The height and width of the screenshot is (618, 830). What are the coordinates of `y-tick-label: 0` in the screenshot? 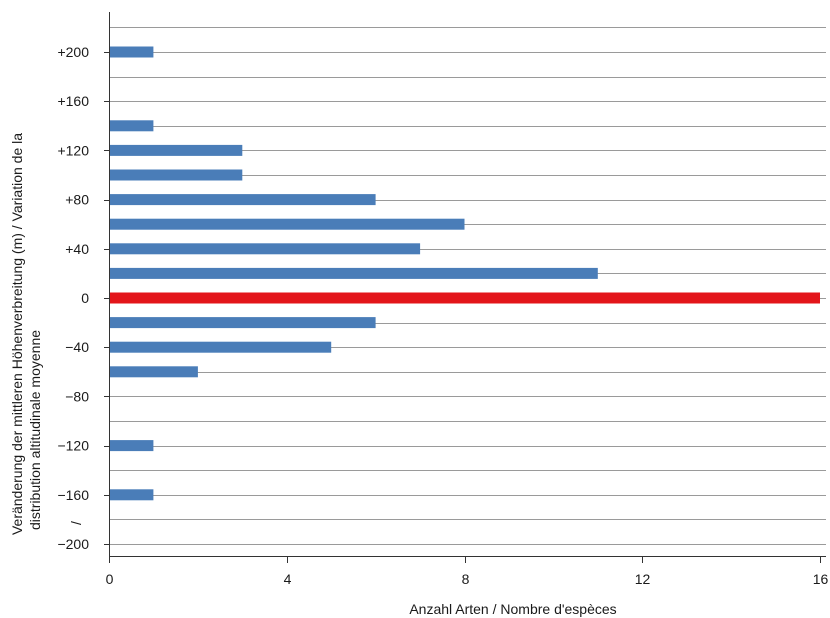 It's located at (85, 298).